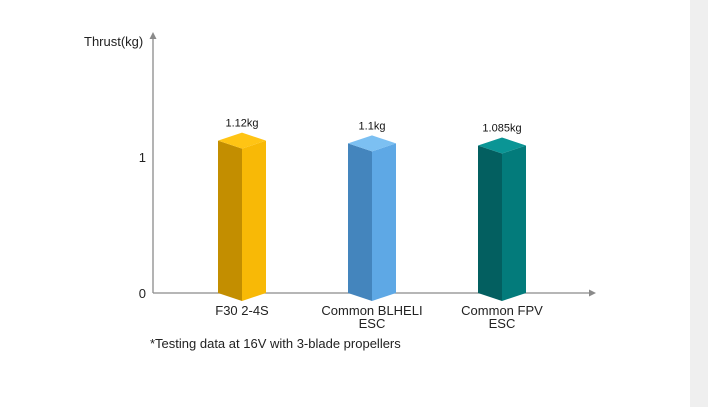 The image size is (708, 407). What do you see at coordinates (501, 128) in the screenshot?
I see `bar-value-label: 1.085kg` at bounding box center [501, 128].